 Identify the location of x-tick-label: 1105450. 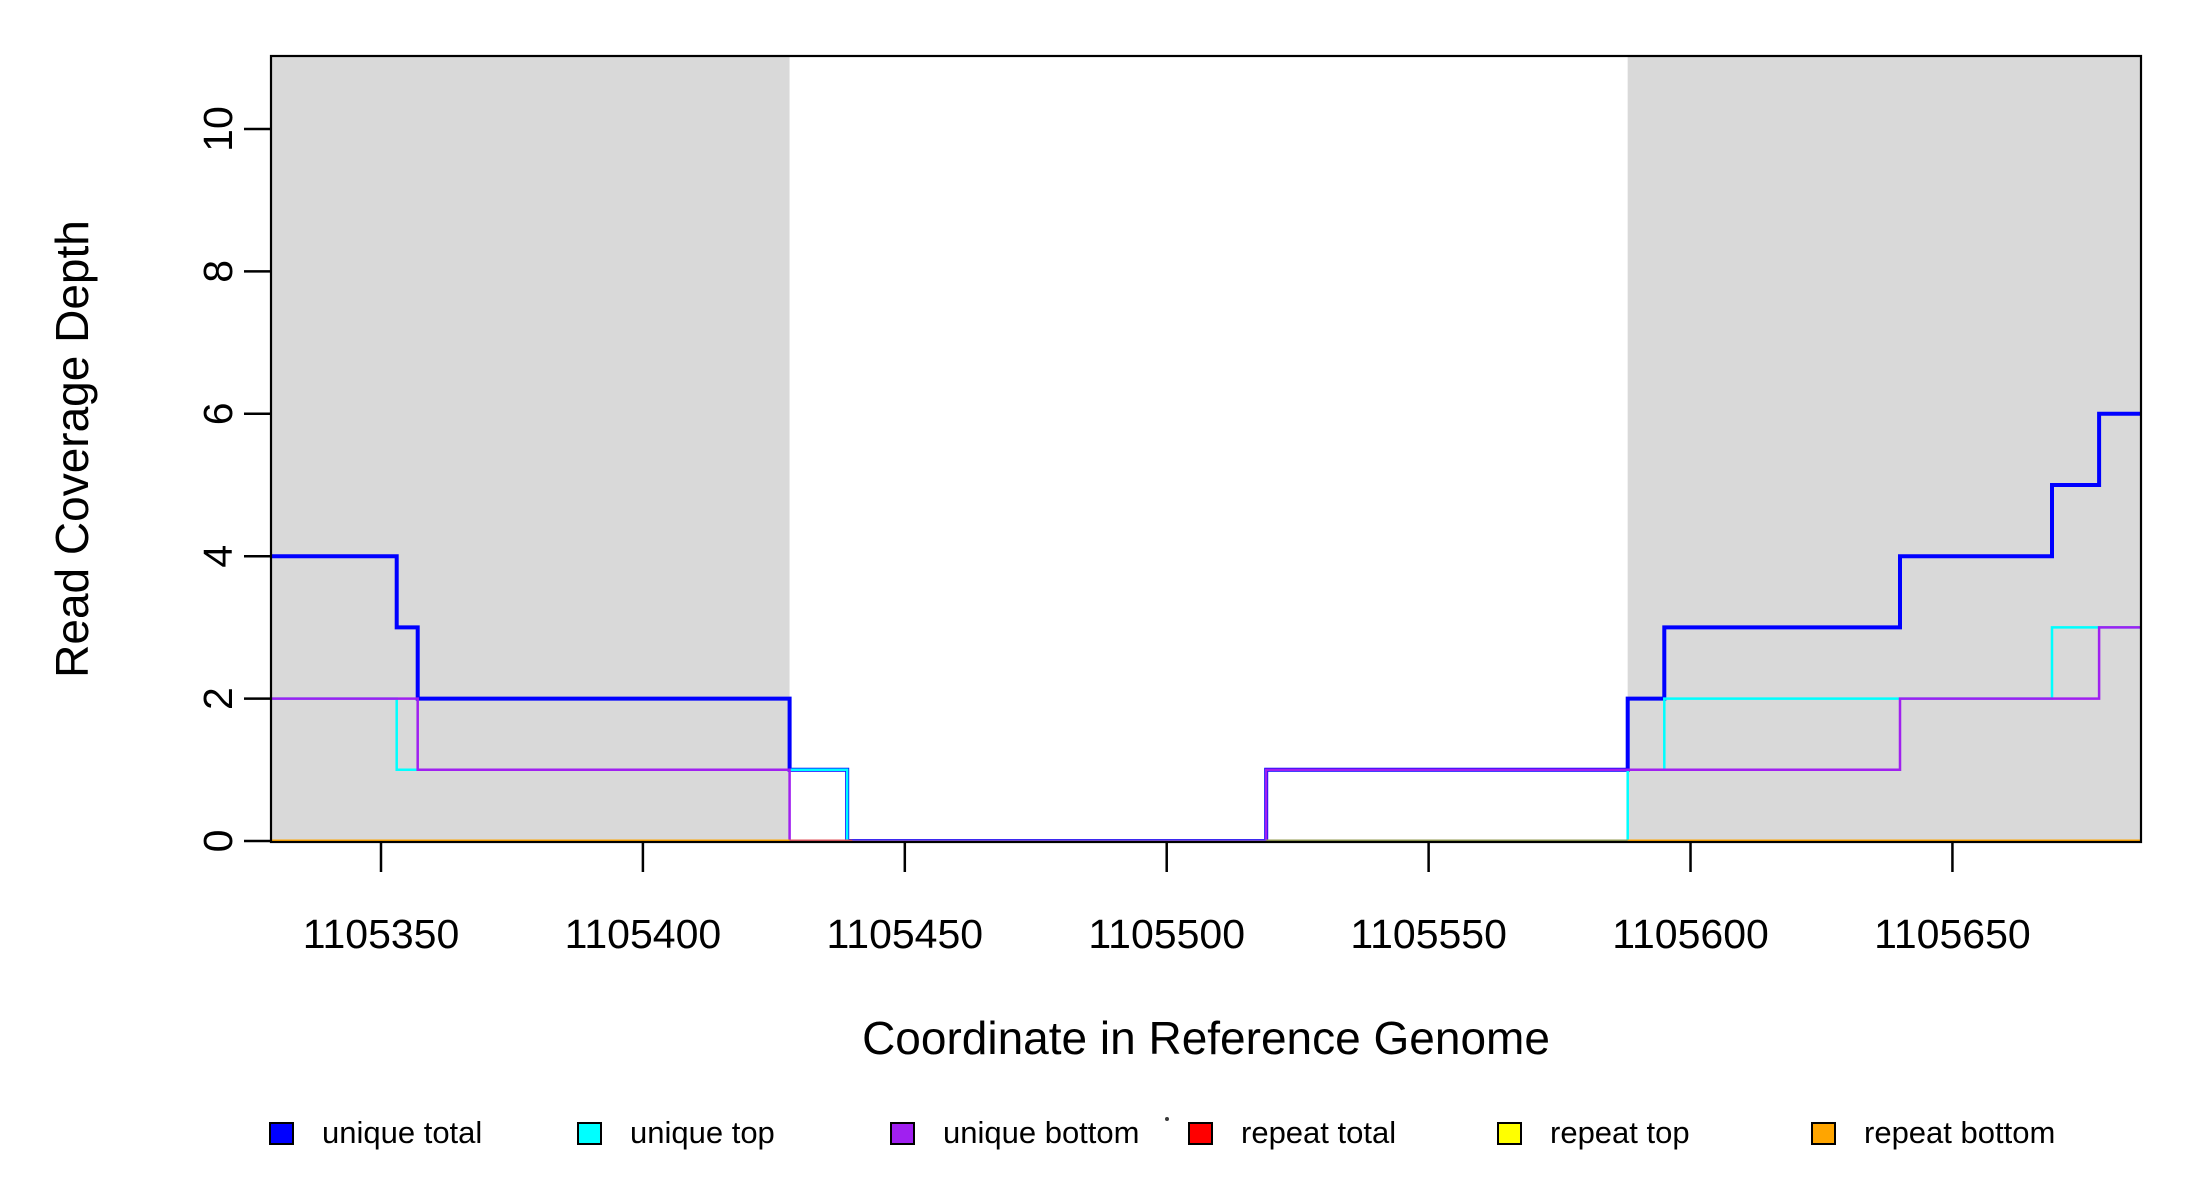
(905, 934).